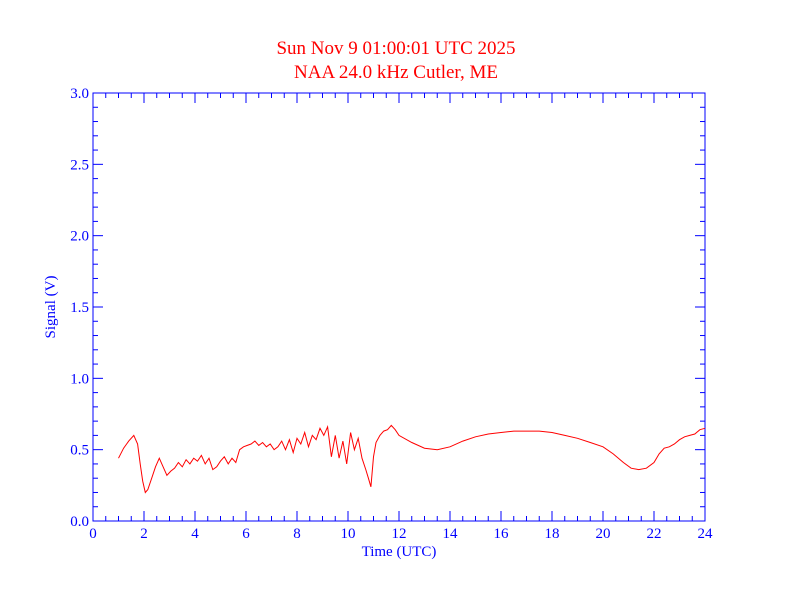 This screenshot has width=792, height=612. What do you see at coordinates (246, 534) in the screenshot?
I see `x-tick-label: 6` at bounding box center [246, 534].